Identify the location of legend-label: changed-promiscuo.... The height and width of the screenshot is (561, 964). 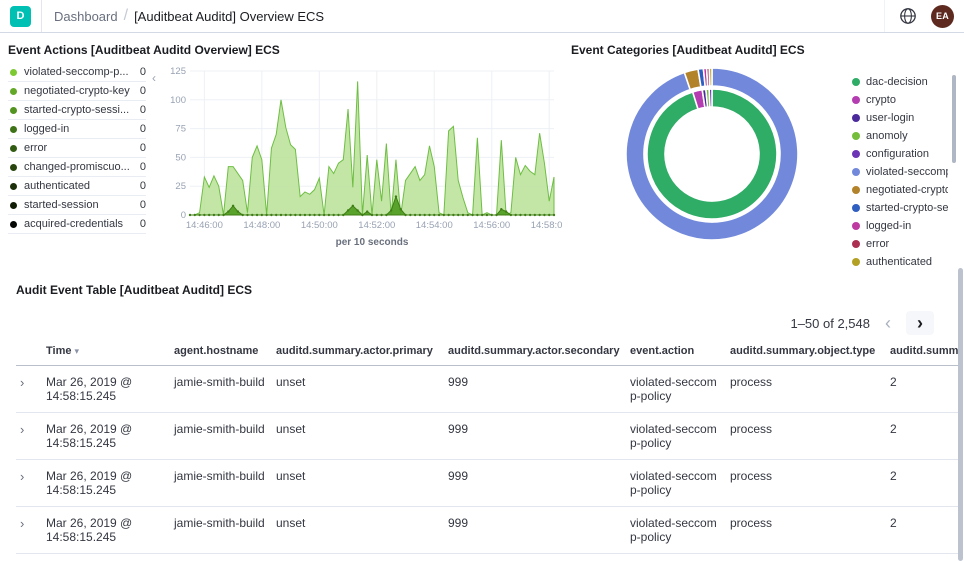
(77, 167).